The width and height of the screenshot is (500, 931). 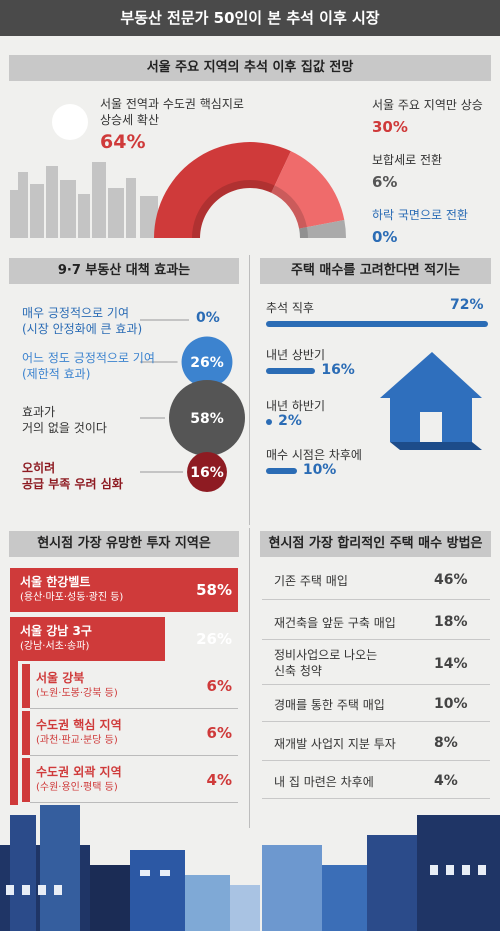 What do you see at coordinates (79, 779) in the screenshot?
I see `region-label-5: 수도권 외곽 지역 (수원·용인·평택 등)` at bounding box center [79, 779].